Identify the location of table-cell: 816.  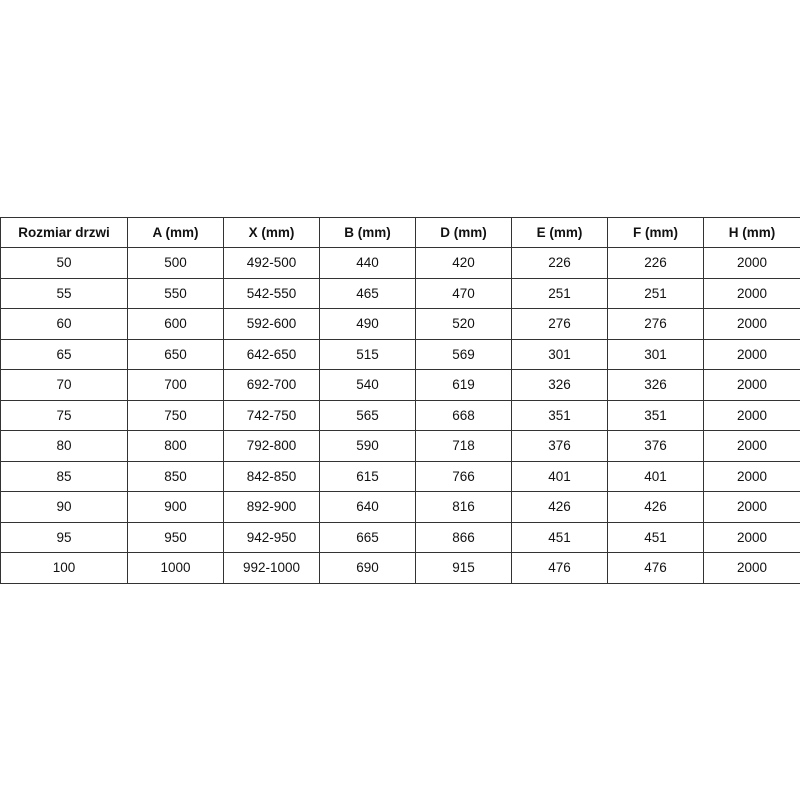
(463, 507).